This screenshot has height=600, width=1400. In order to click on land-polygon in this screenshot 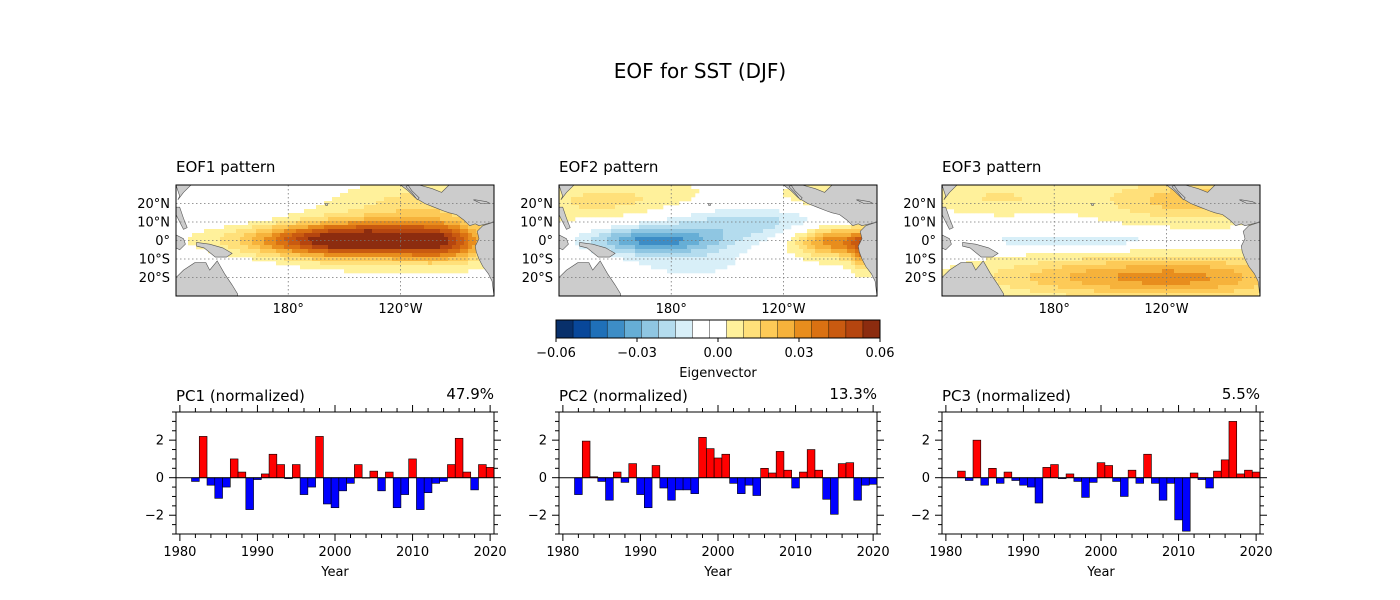, I will do `click(482, 201)`.